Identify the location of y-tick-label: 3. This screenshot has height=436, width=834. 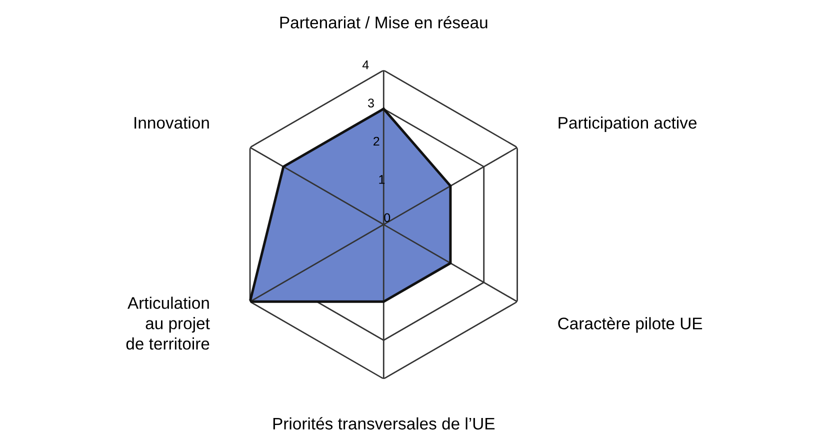
(371, 103).